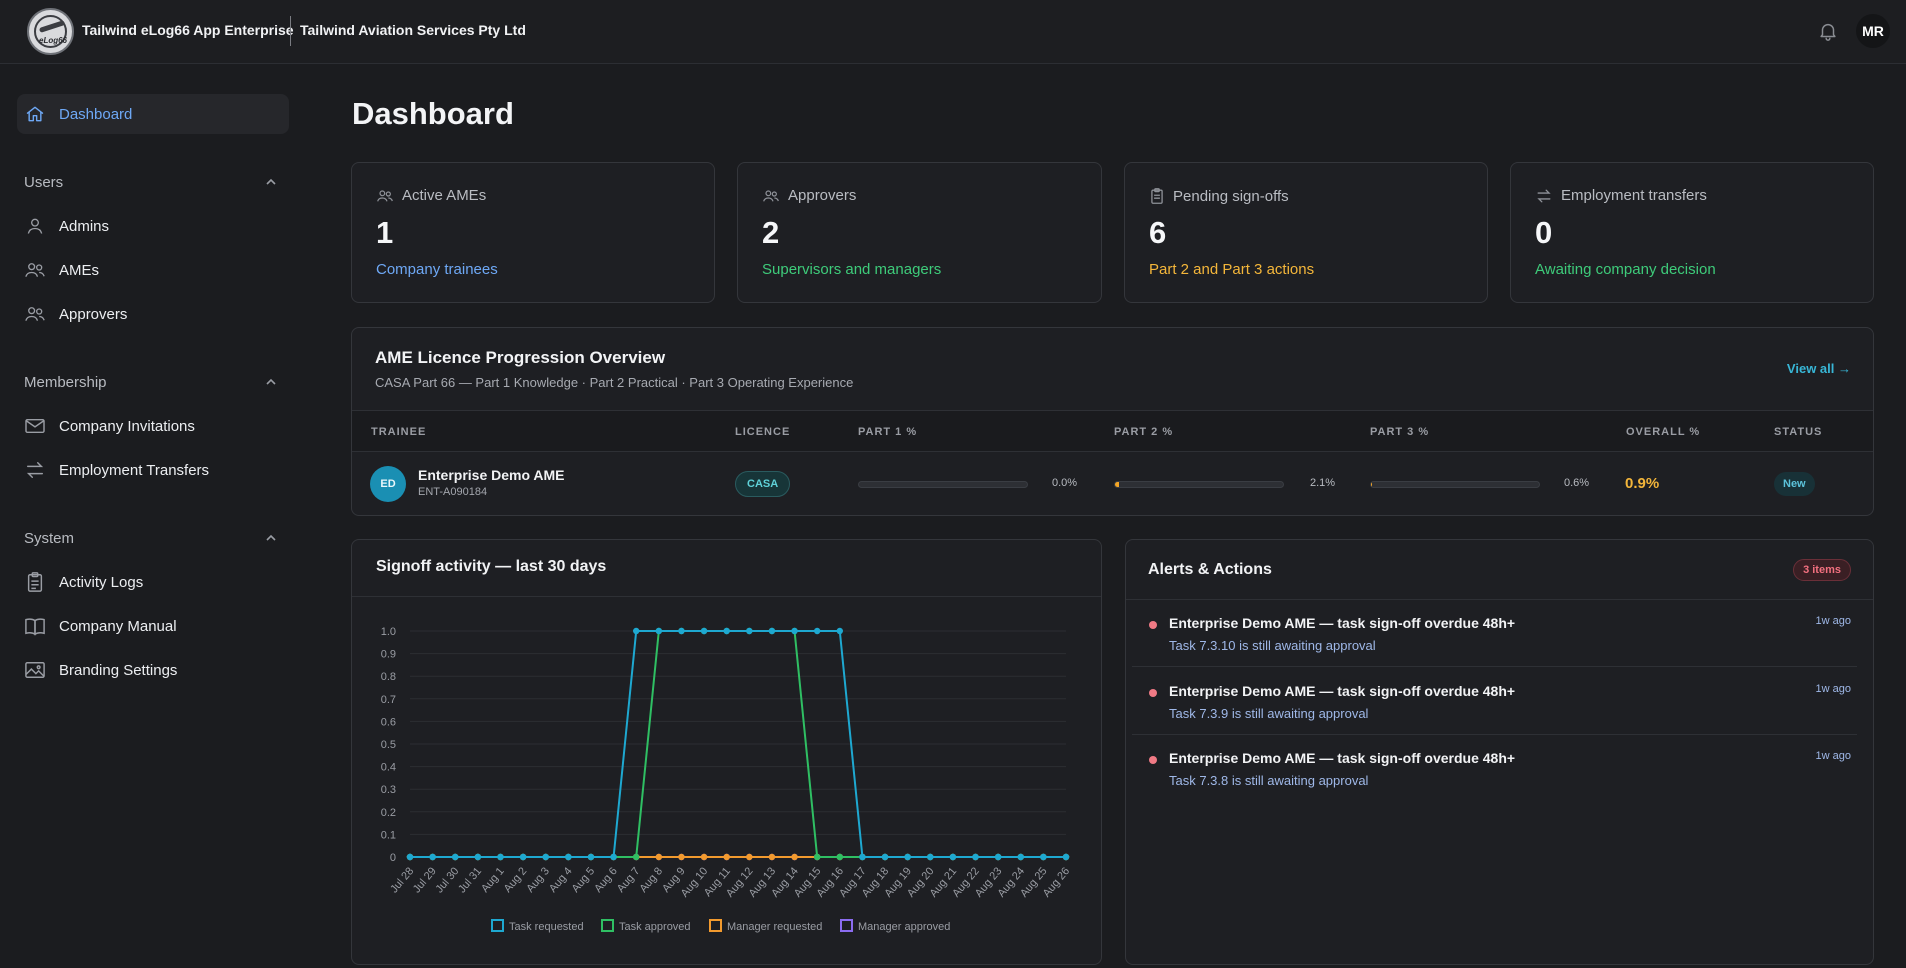 The image size is (1906, 968). Describe the element at coordinates (1634, 195) in the screenshot. I see `stat-label: Employment transfers` at that location.